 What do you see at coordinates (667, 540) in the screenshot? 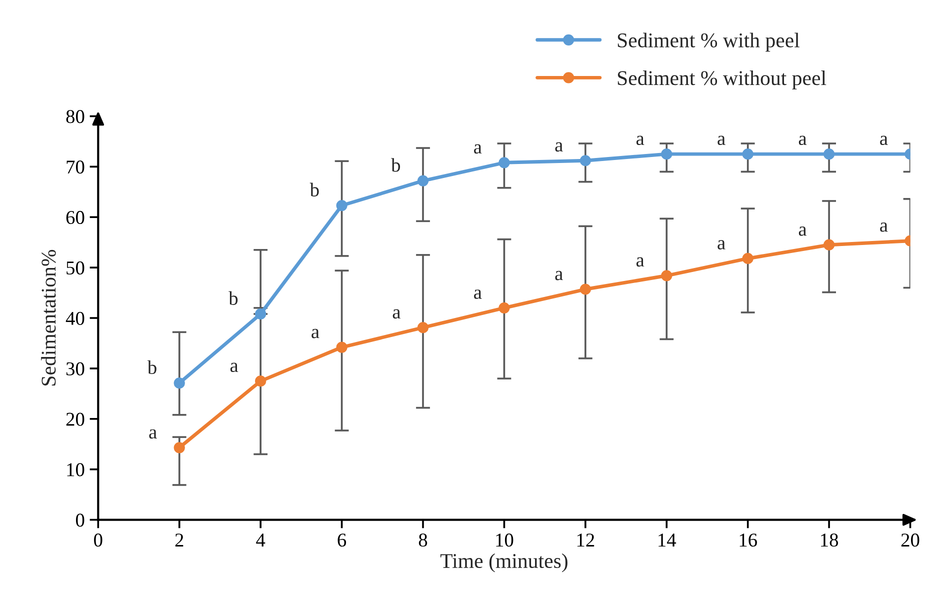
I see `x-tick-label: 14` at bounding box center [667, 540].